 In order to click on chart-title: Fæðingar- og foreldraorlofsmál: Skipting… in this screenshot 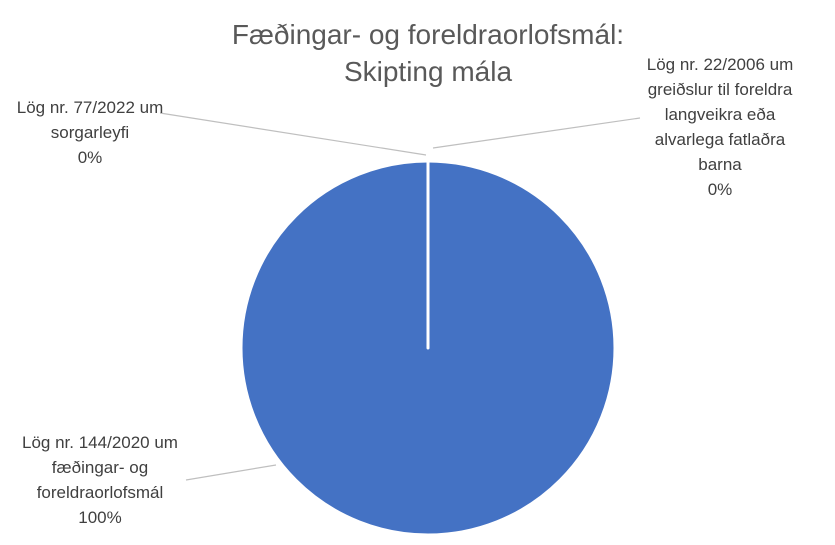, I will do `click(428, 53)`.